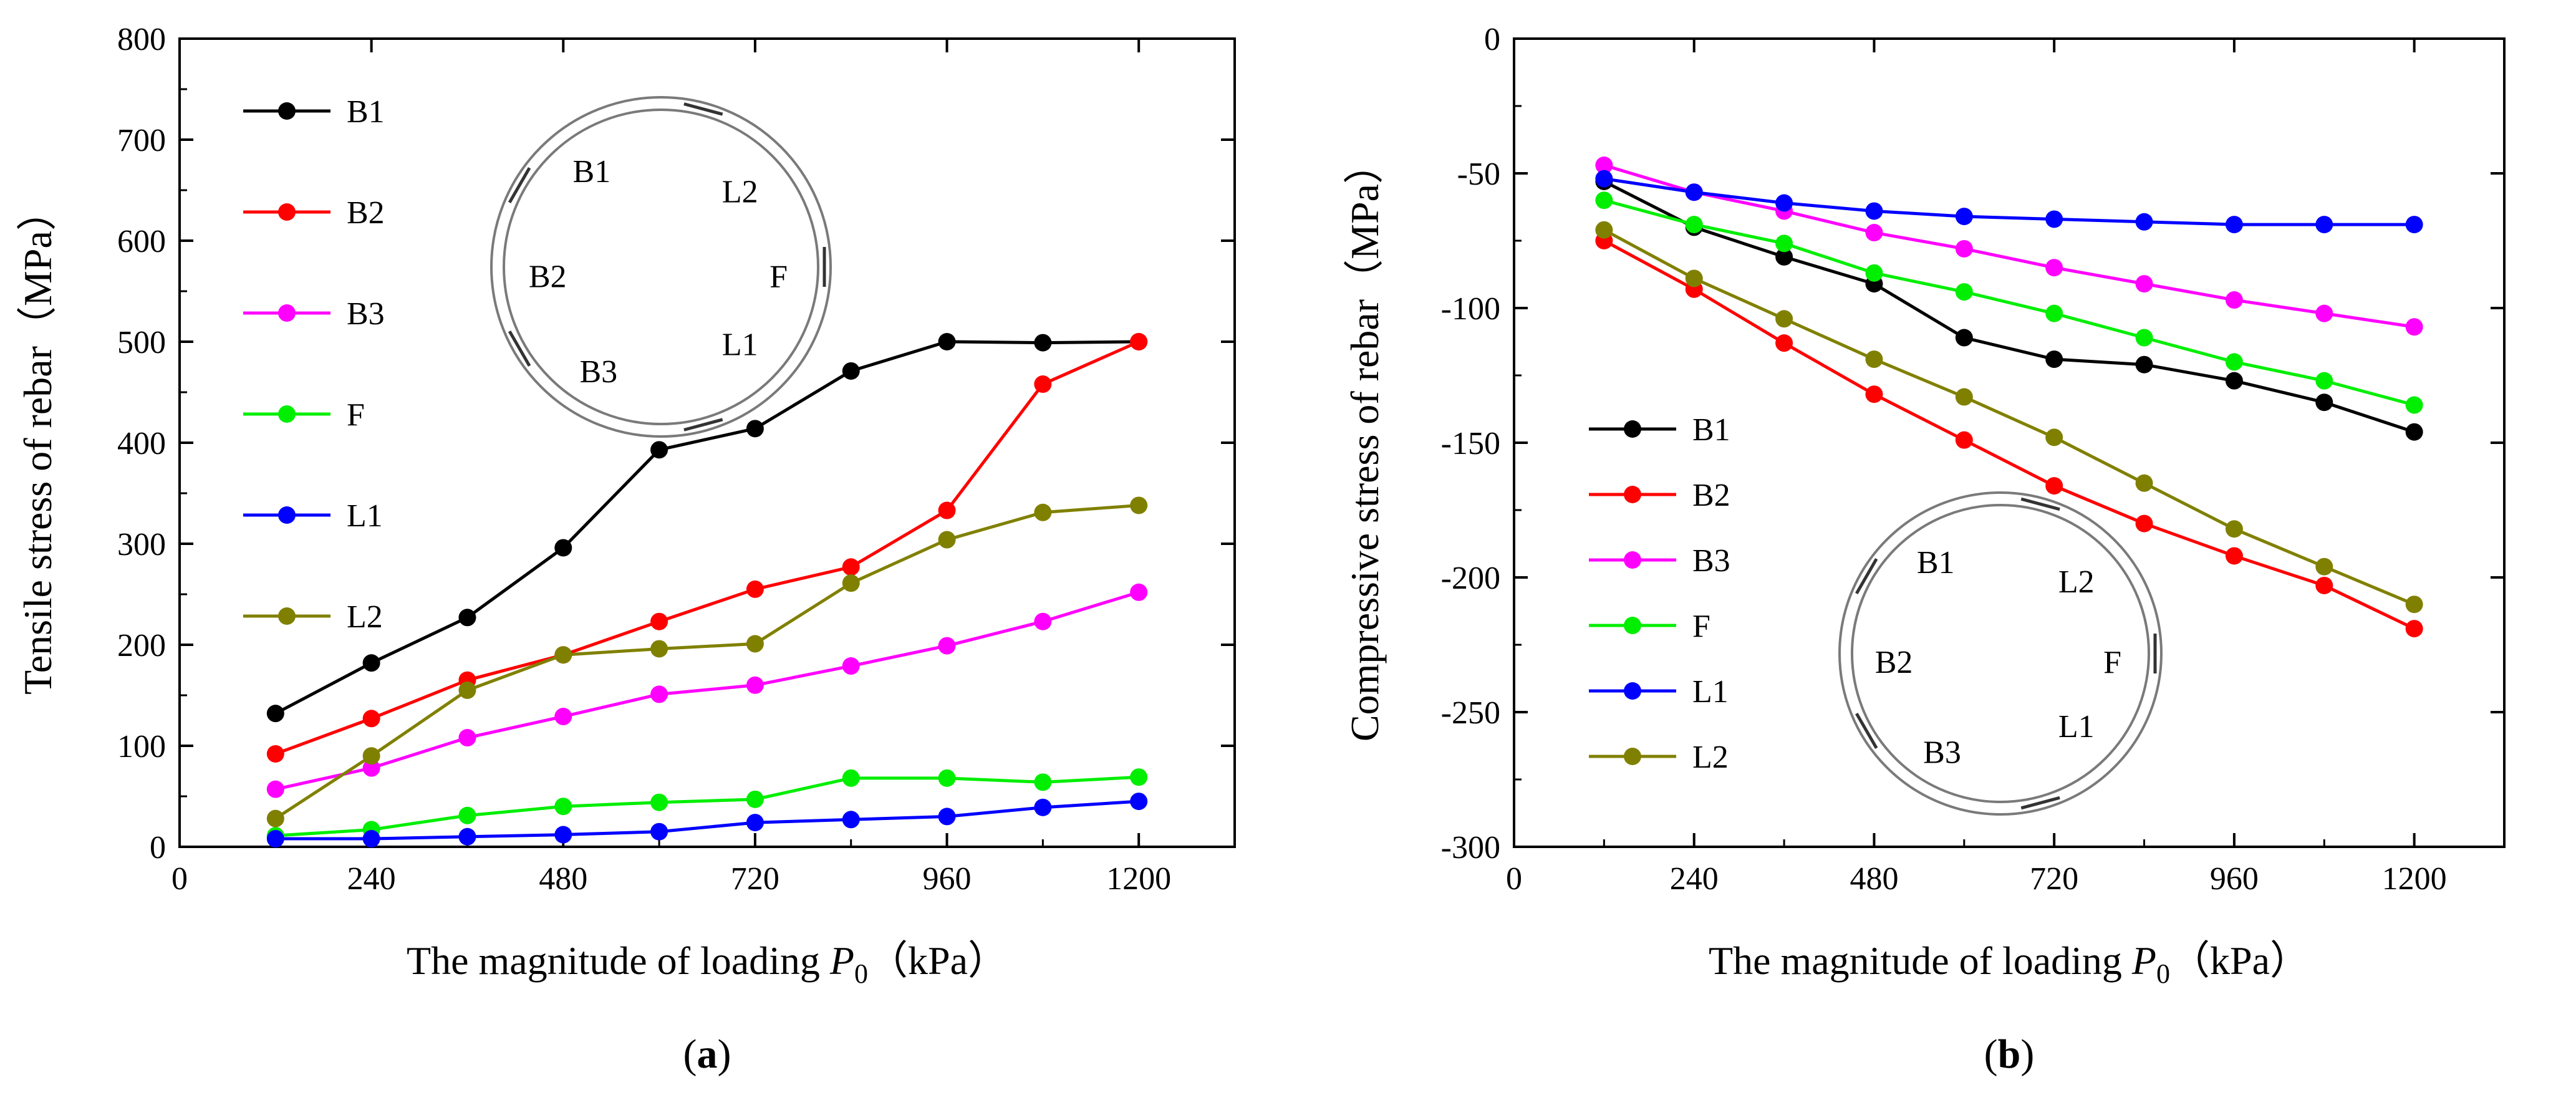 The image size is (2576, 1095). What do you see at coordinates (706, 527) in the screenshot?
I see `series-line-b1` at bounding box center [706, 527].